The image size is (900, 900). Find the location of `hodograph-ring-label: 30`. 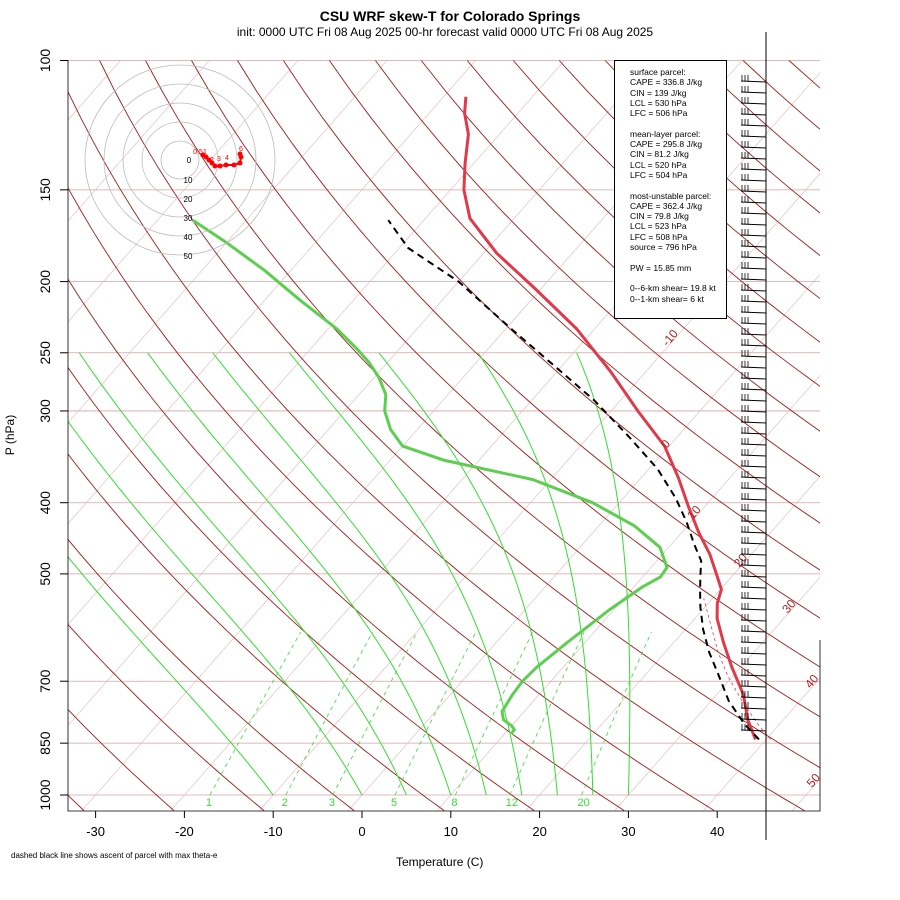

hodograph-ring-label: 30 is located at coordinates (188, 218).